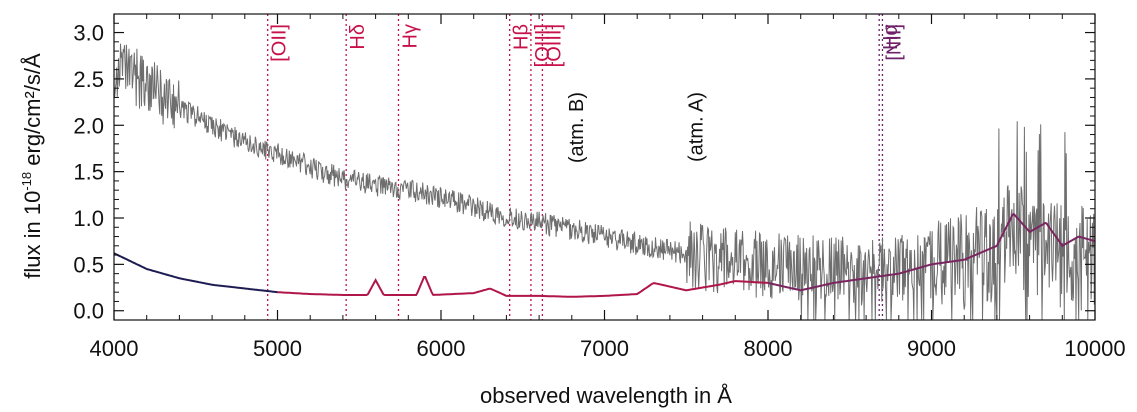 Image resolution: width=1137 pixels, height=412 pixels. What do you see at coordinates (195, 273) in the screenshot?
I see `model-spectrum-blue-segment` at bounding box center [195, 273].